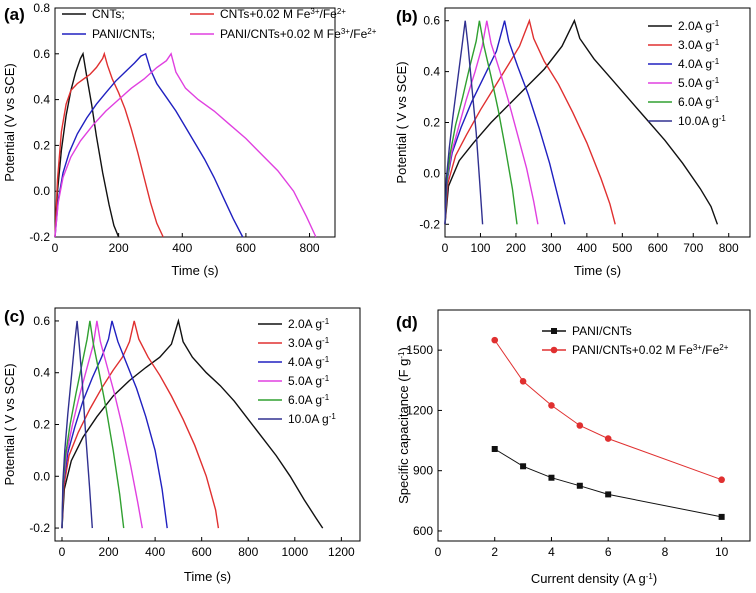 The image size is (756, 593). Describe the element at coordinates (283, 14) in the screenshot. I see `legend-entry-a: CNTs+0.02 M Fe3+/Fe2+` at that location.